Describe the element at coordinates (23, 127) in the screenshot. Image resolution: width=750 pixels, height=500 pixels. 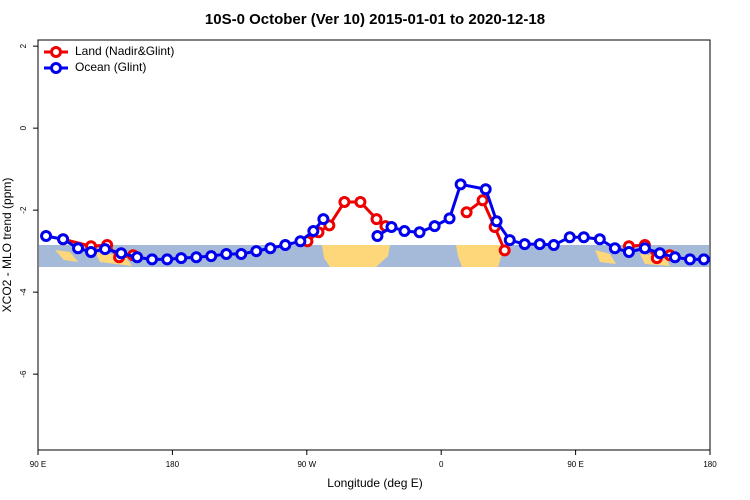
I see `y-tick-label: 0` at that location.